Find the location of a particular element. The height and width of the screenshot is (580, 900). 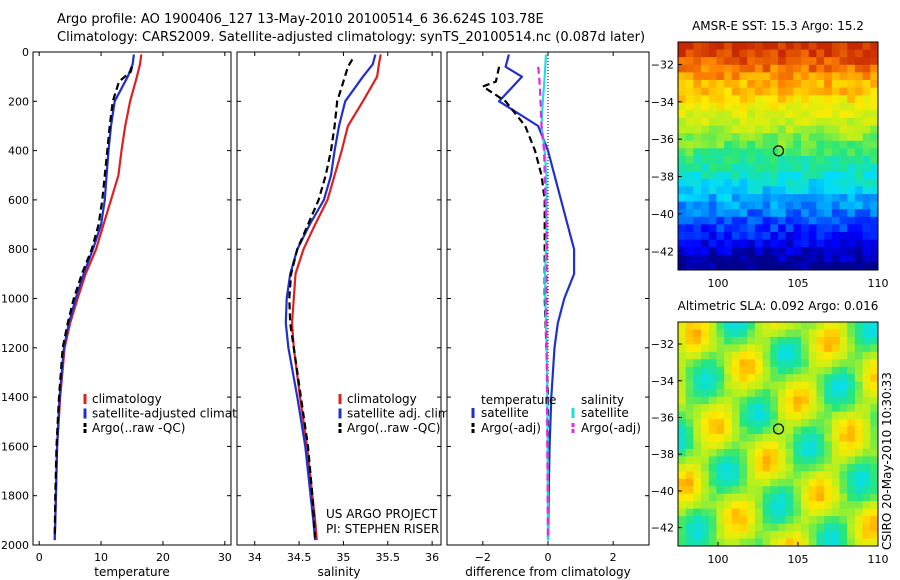

legend-label: Argo(-adj) is located at coordinates (511, 428).